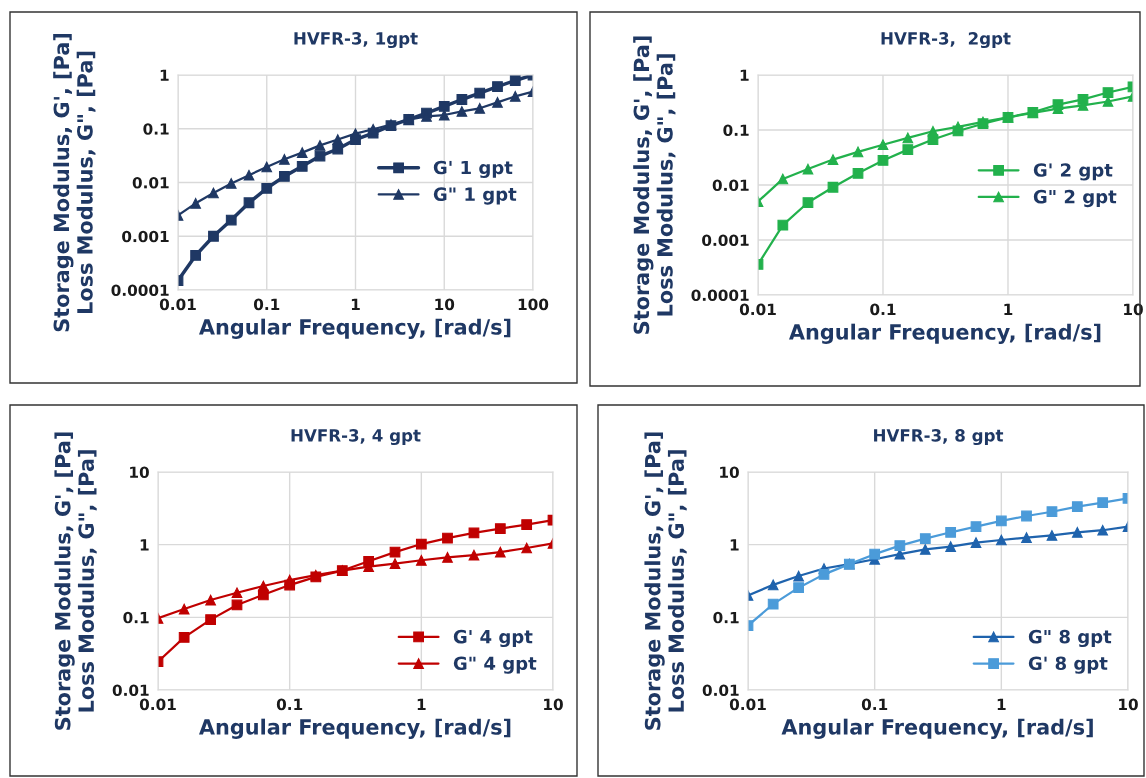 The image size is (1146, 778). Describe the element at coordinates (1075, 198) in the screenshot. I see `legend-label: G" 2 gpt` at that location.